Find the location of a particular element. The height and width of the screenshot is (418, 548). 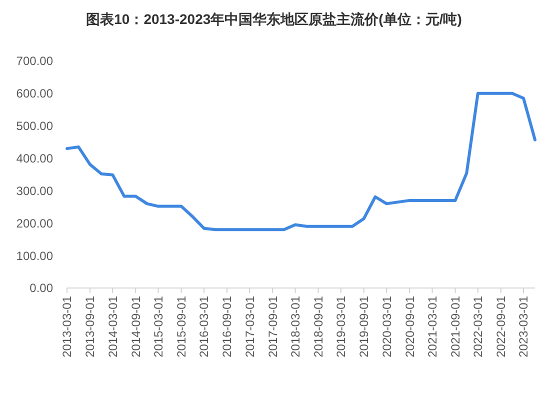

y-tick-label: 200.00 is located at coordinates (35, 223).